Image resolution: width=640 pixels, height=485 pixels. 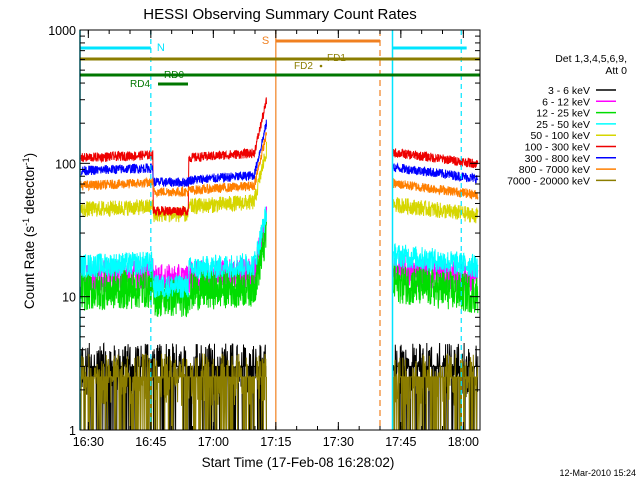 I want to click on y-tick-label: 1000, so click(x=62, y=31).